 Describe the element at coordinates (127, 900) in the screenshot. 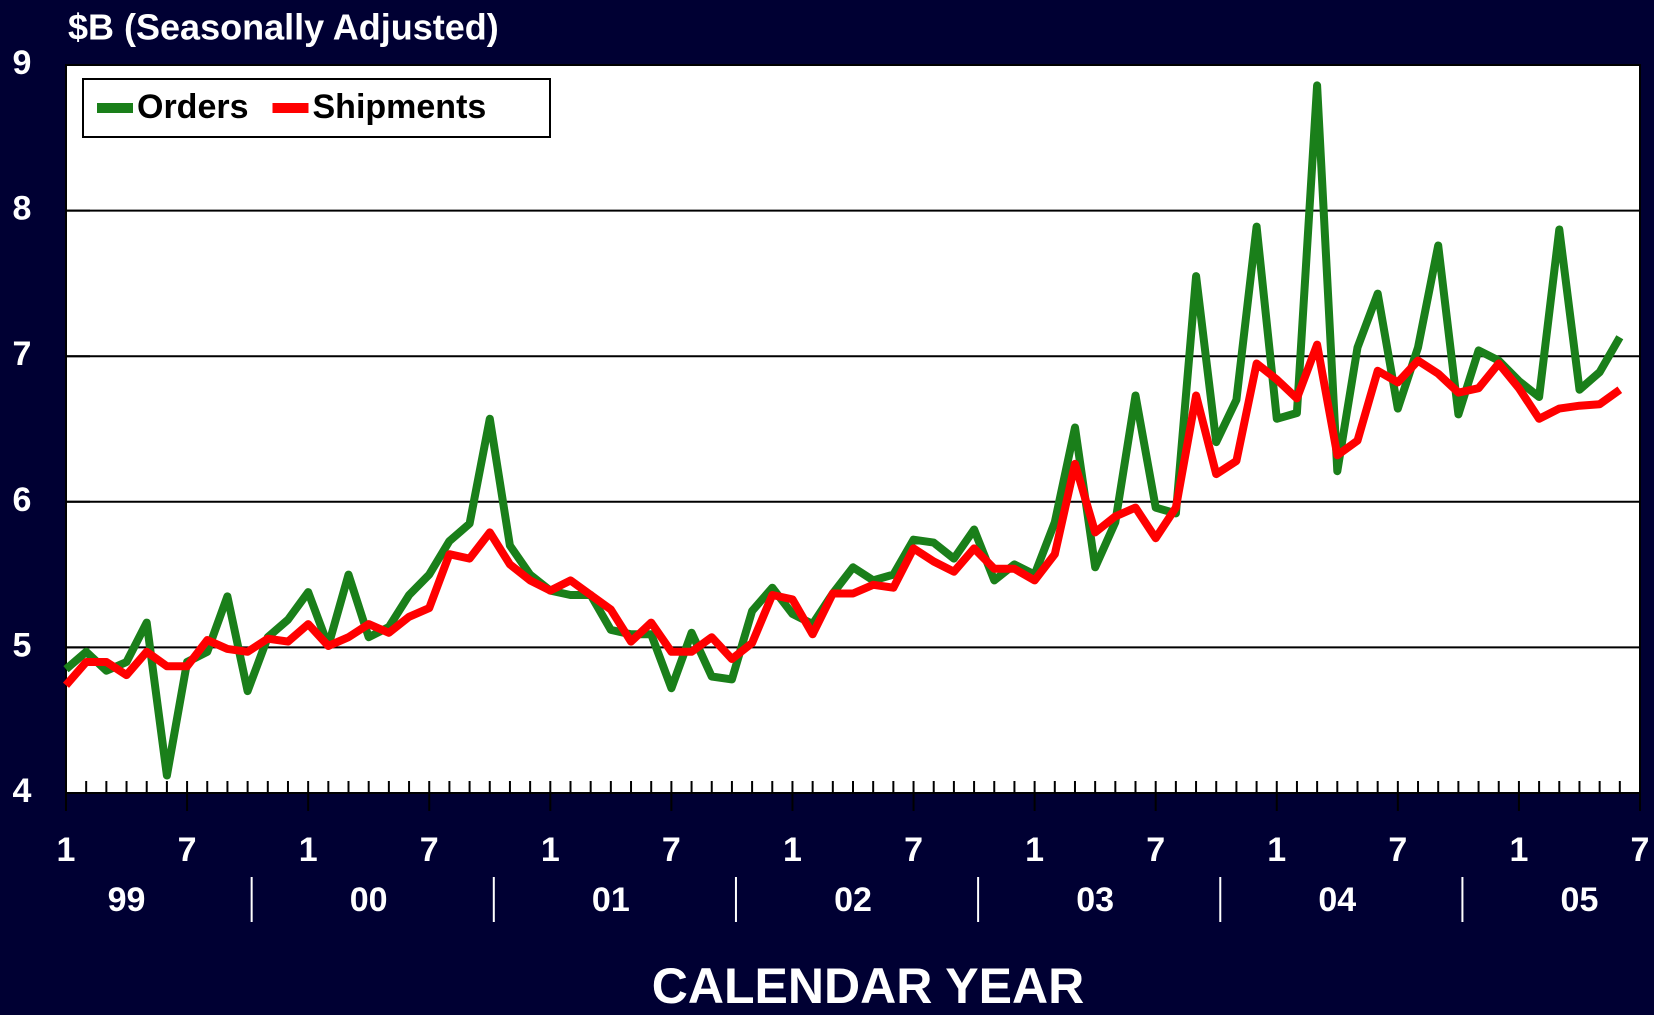

I see `year-label: 99` at that location.